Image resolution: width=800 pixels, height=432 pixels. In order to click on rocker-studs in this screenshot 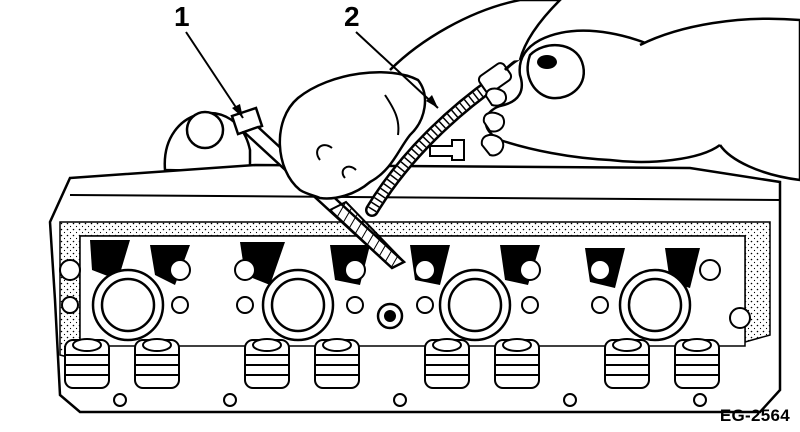, I will do `click(405, 294)`.